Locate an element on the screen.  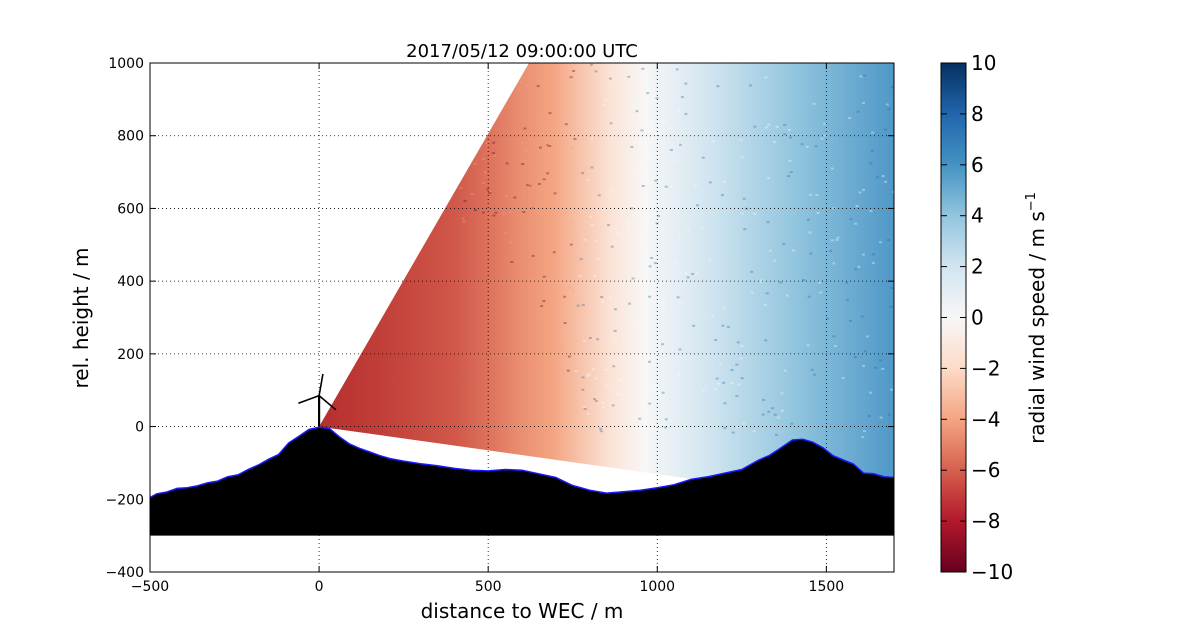
y-tick-label: 0 is located at coordinates (139, 428).